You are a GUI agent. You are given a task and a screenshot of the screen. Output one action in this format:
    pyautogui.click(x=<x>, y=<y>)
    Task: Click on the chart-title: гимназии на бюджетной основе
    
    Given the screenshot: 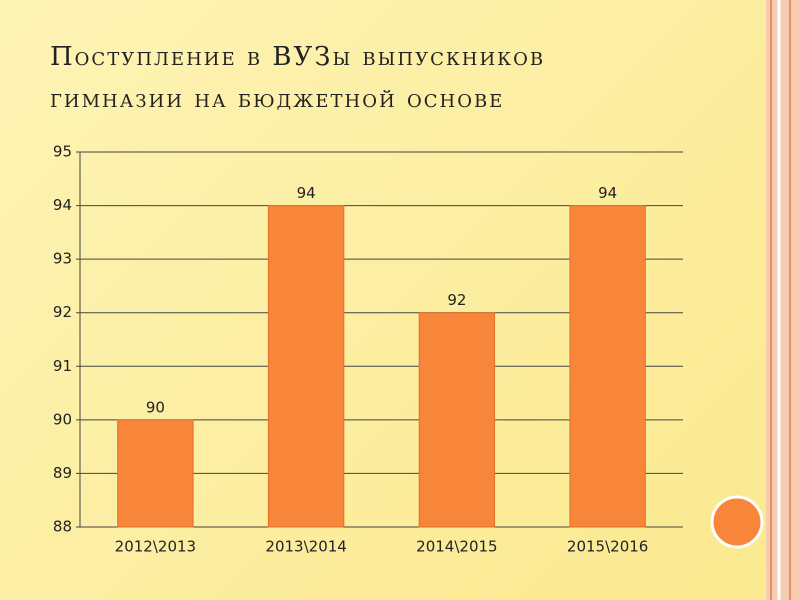 What is the action you would take?
    pyautogui.click(x=277, y=99)
    